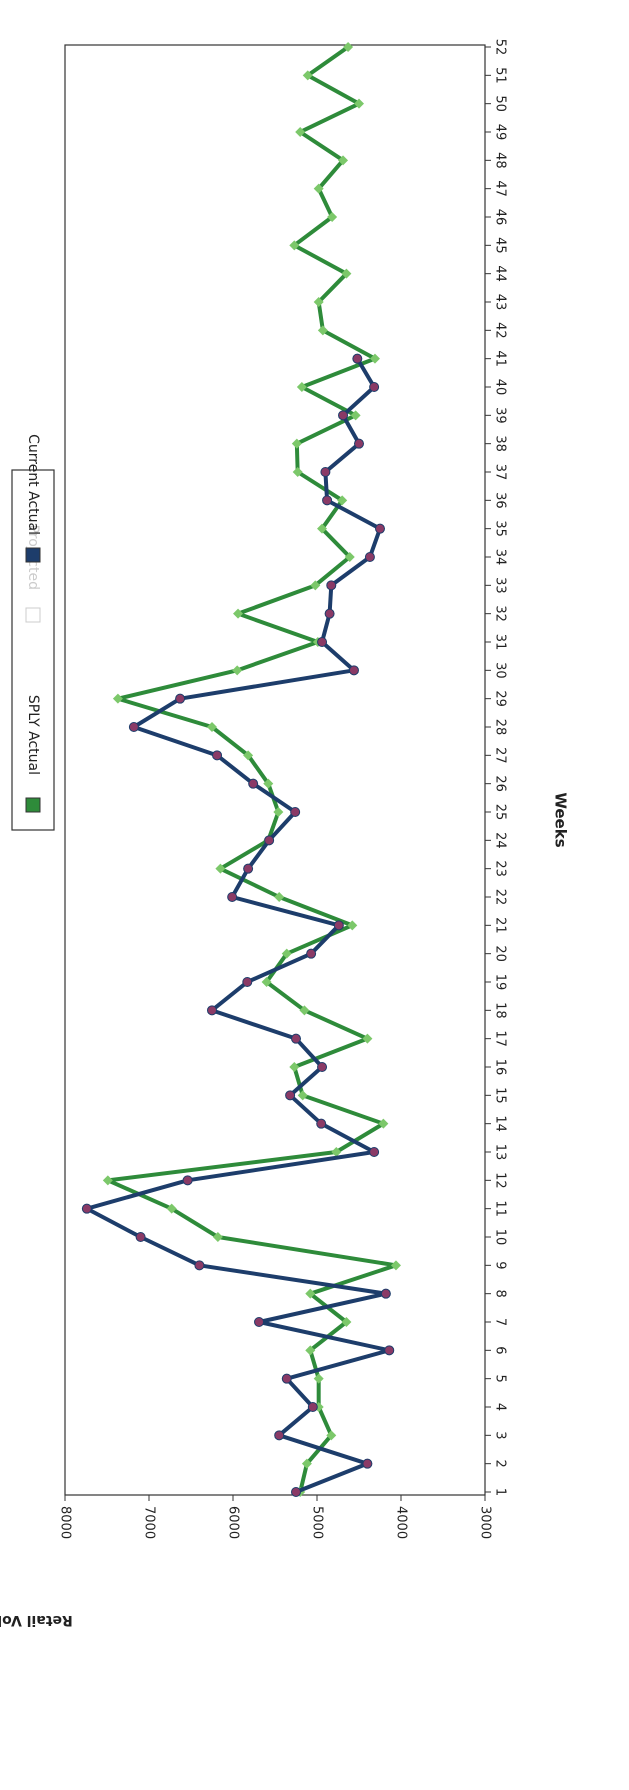 The height and width of the screenshot is (1790, 629). Describe the element at coordinates (500, 500) in the screenshot. I see `x-tick-label: 36` at that location.